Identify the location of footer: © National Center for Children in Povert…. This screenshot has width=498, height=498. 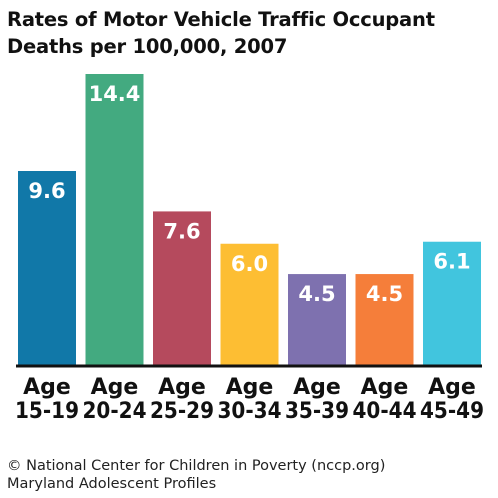
(196, 475).